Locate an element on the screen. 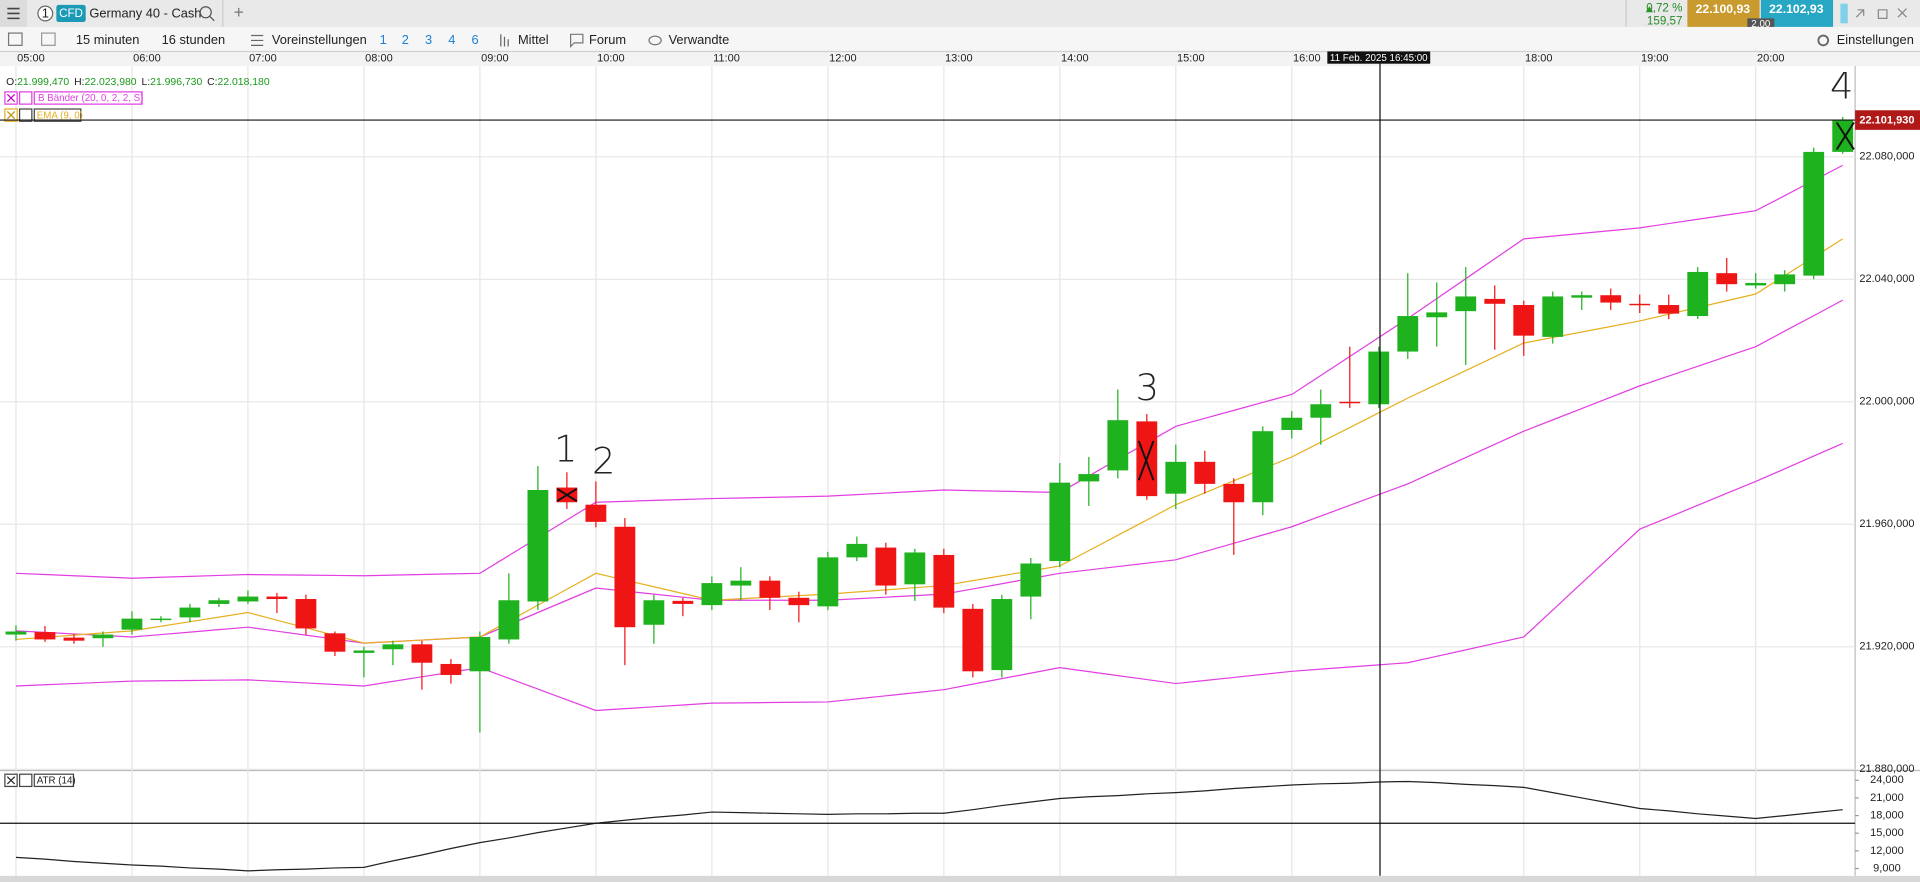  annotation: 2 is located at coordinates (603, 461).